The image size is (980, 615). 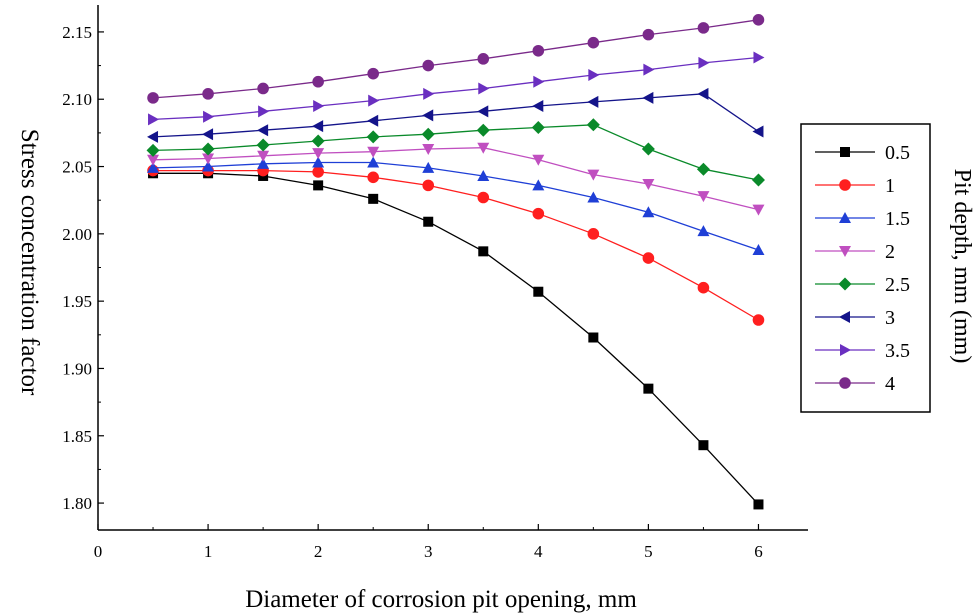 What do you see at coordinates (77, 234) in the screenshot?
I see `y-tick-label: 2.00` at bounding box center [77, 234].